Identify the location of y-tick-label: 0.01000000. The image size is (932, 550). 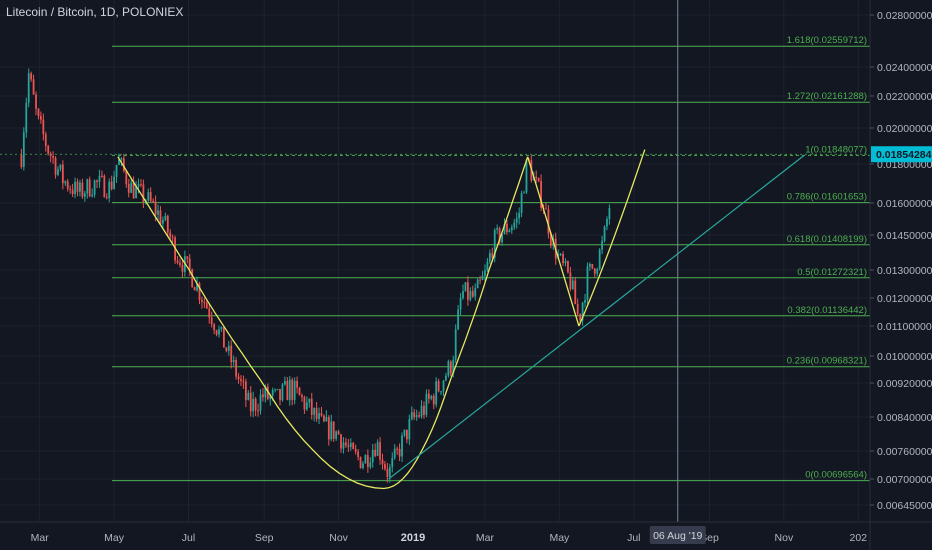
(904, 357).